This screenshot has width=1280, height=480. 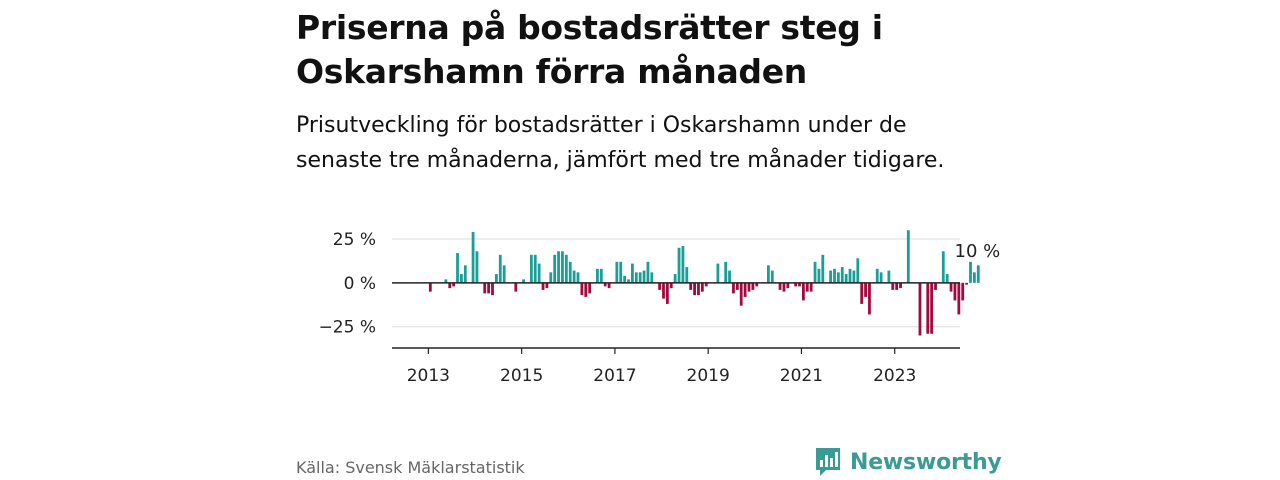 I want to click on axes, so click(x=676, y=318).